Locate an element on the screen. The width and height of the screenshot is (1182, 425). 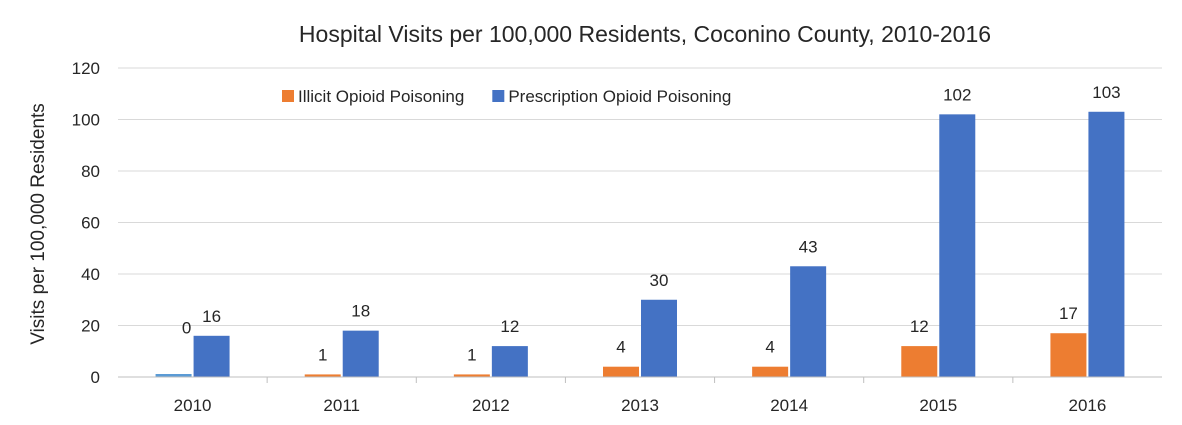
y-tick-label: 40 is located at coordinates (90, 274).